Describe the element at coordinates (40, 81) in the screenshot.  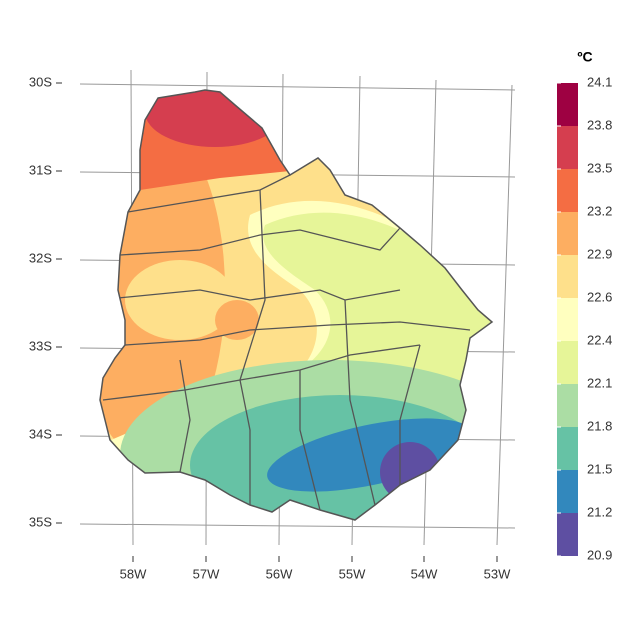
I see `lat-label: 30S` at that location.